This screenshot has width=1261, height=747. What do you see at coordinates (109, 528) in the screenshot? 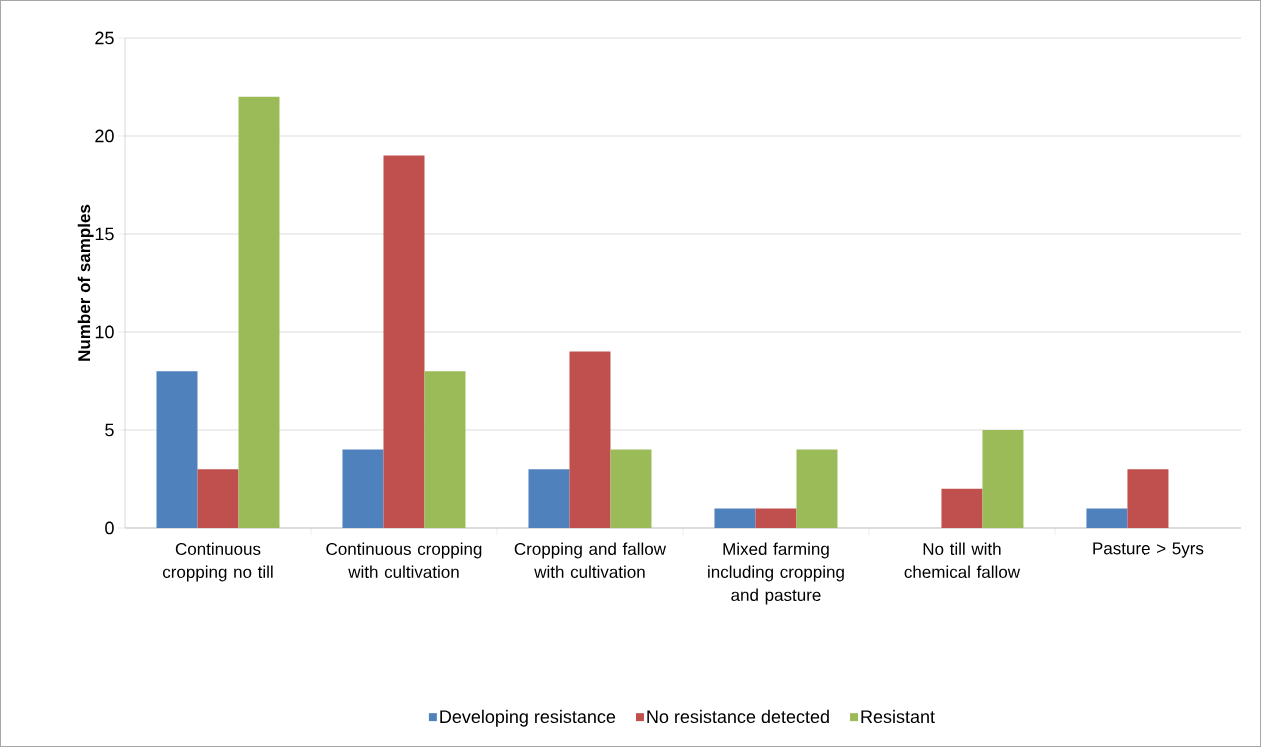
I see `y-tick-label: 0` at bounding box center [109, 528].